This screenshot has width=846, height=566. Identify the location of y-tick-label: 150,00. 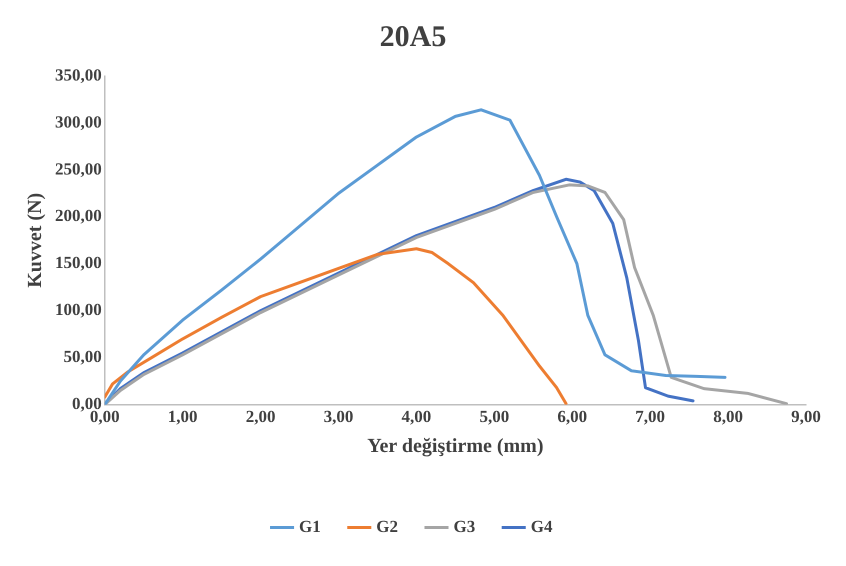
(78, 262).